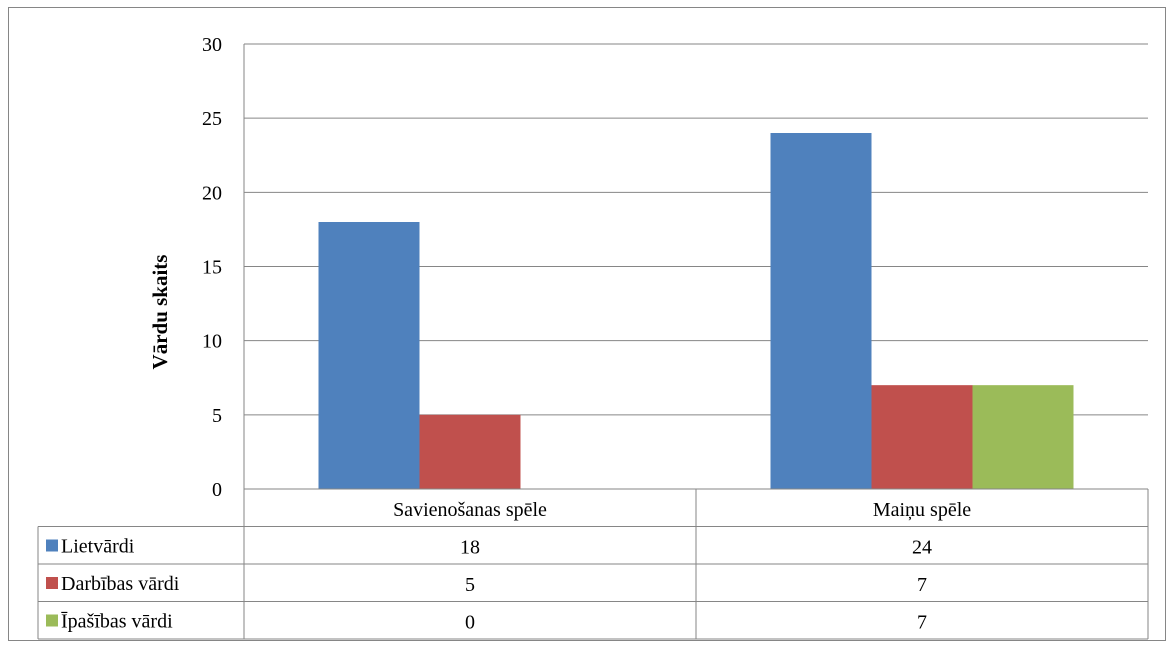  I want to click on legend-label: Darbības vārdi, so click(120, 584).